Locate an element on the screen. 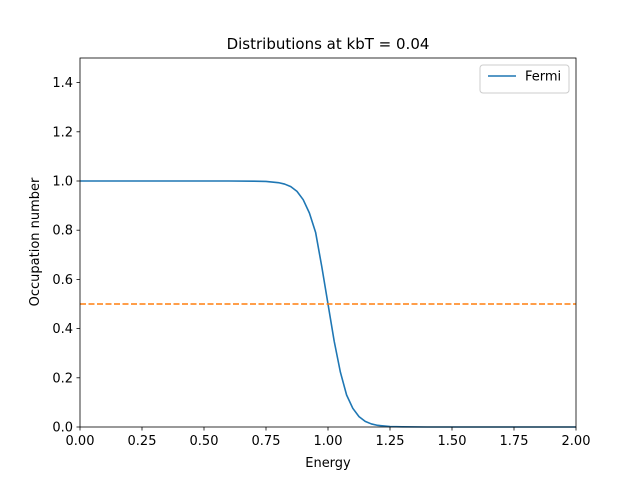  x-tick-label: 0.25 is located at coordinates (142, 441).